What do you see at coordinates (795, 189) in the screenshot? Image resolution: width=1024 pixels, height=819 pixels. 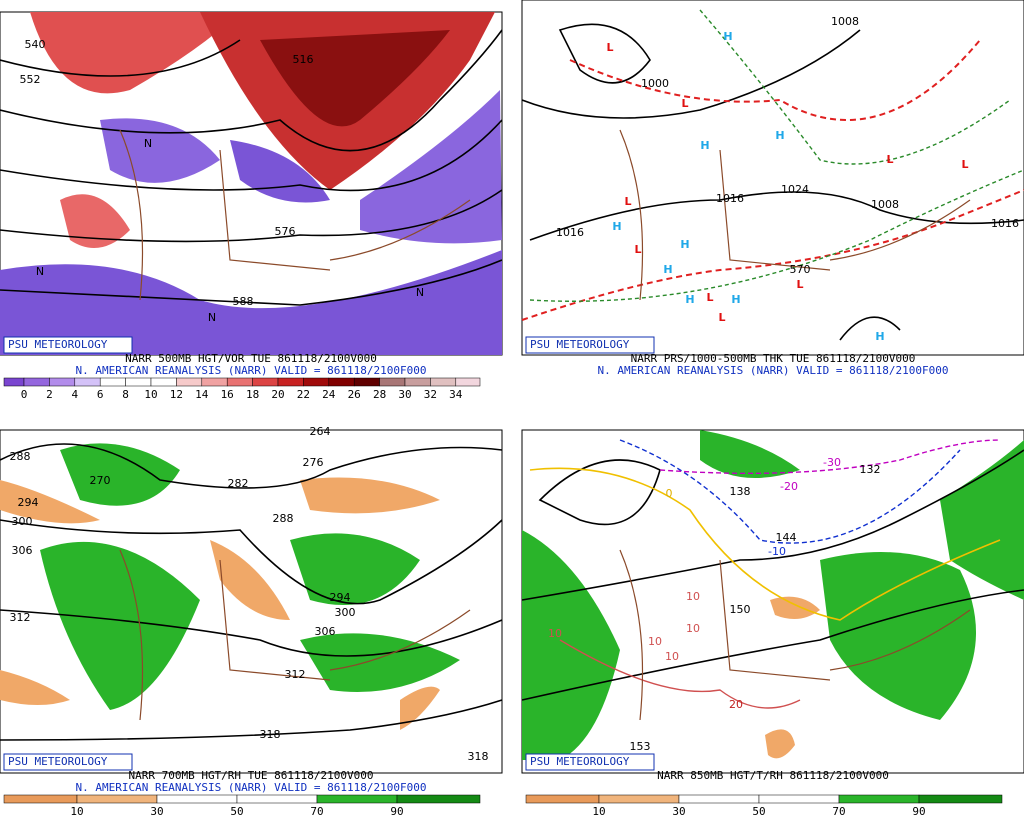 I see `map-label: 1024` at bounding box center [795, 189].